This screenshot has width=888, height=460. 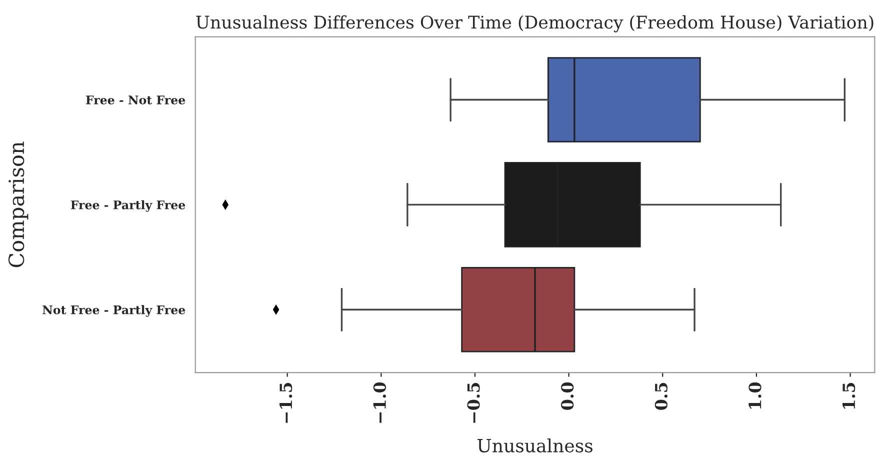 I want to click on y-tick-label: Free - Partly Free, so click(x=128, y=206).